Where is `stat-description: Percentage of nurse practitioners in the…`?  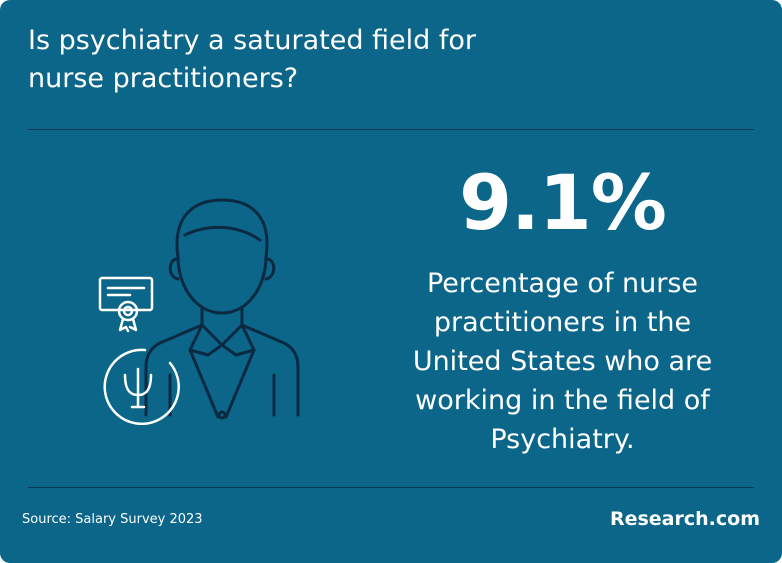 stat-description: Percentage of nurse practitioners in the… is located at coordinates (562, 361).